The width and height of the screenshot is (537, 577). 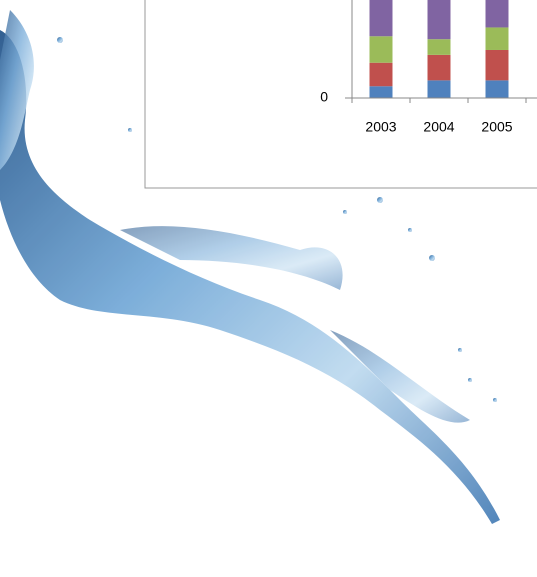 I want to click on x-tick-label: 2003, so click(x=380, y=127).